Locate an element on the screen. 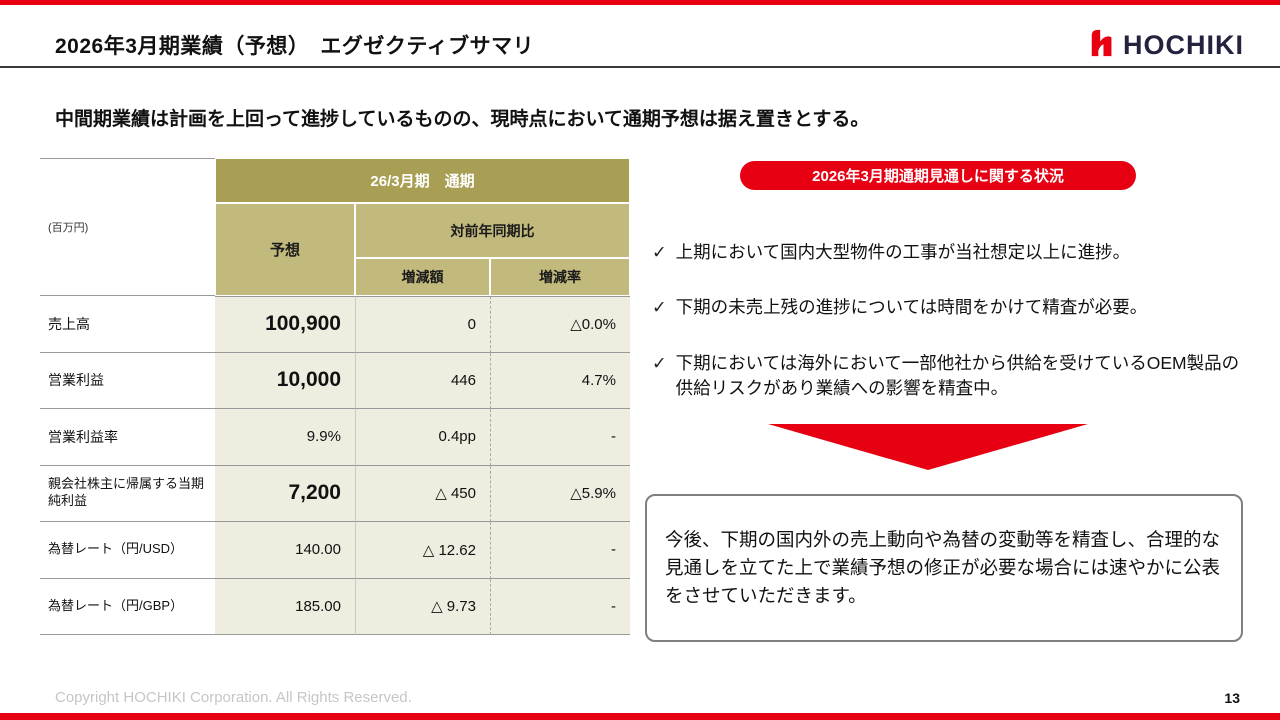  row-amount-fx-gbp: △ 9.73 is located at coordinates (422, 606).